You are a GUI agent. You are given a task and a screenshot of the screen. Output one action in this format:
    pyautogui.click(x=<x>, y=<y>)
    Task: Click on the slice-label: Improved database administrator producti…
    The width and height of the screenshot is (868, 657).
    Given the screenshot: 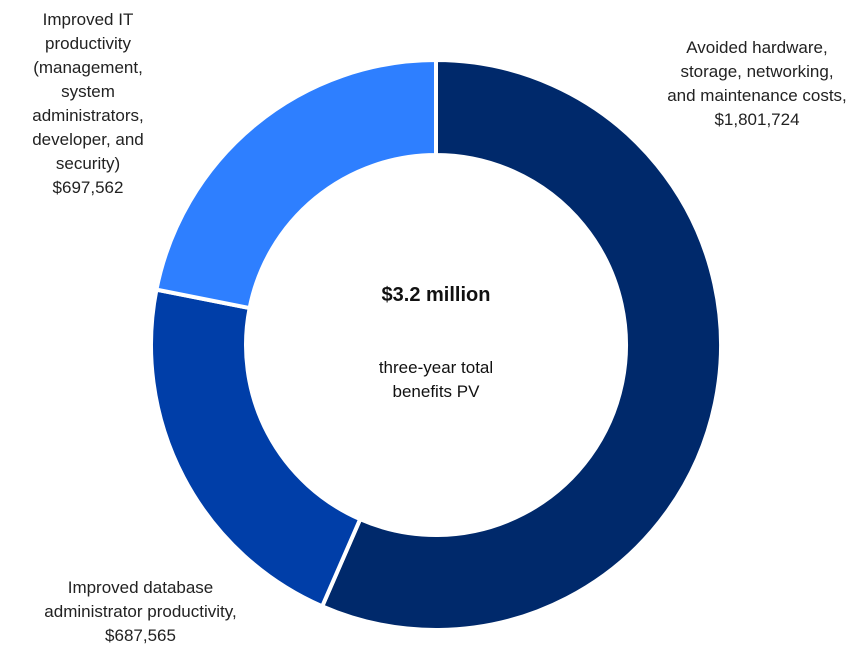 What is the action you would take?
    pyautogui.click(x=140, y=612)
    